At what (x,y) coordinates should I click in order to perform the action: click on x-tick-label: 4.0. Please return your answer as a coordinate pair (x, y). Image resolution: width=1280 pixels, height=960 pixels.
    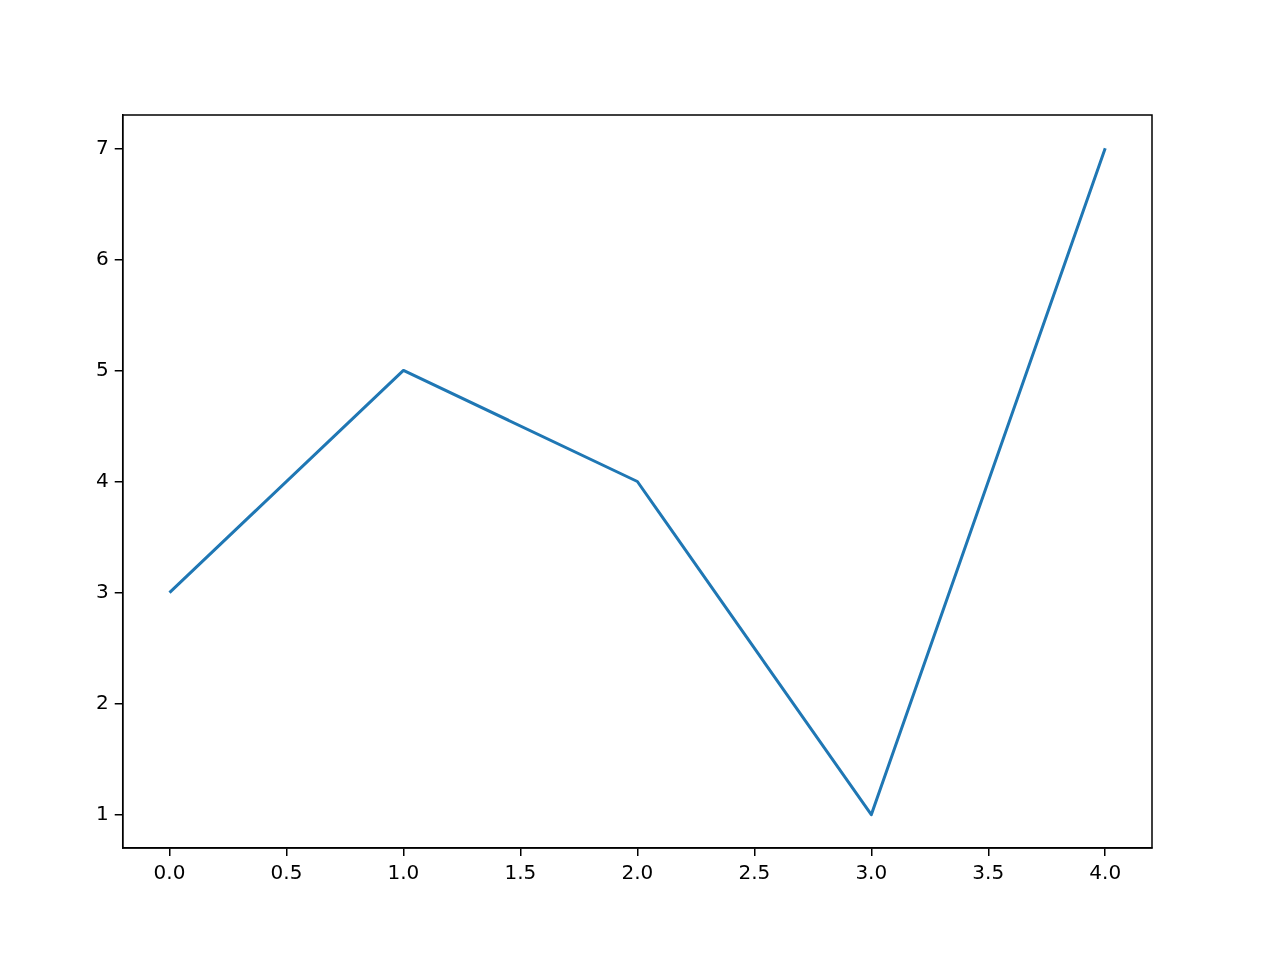
    Looking at the image, I should click on (1105, 872).